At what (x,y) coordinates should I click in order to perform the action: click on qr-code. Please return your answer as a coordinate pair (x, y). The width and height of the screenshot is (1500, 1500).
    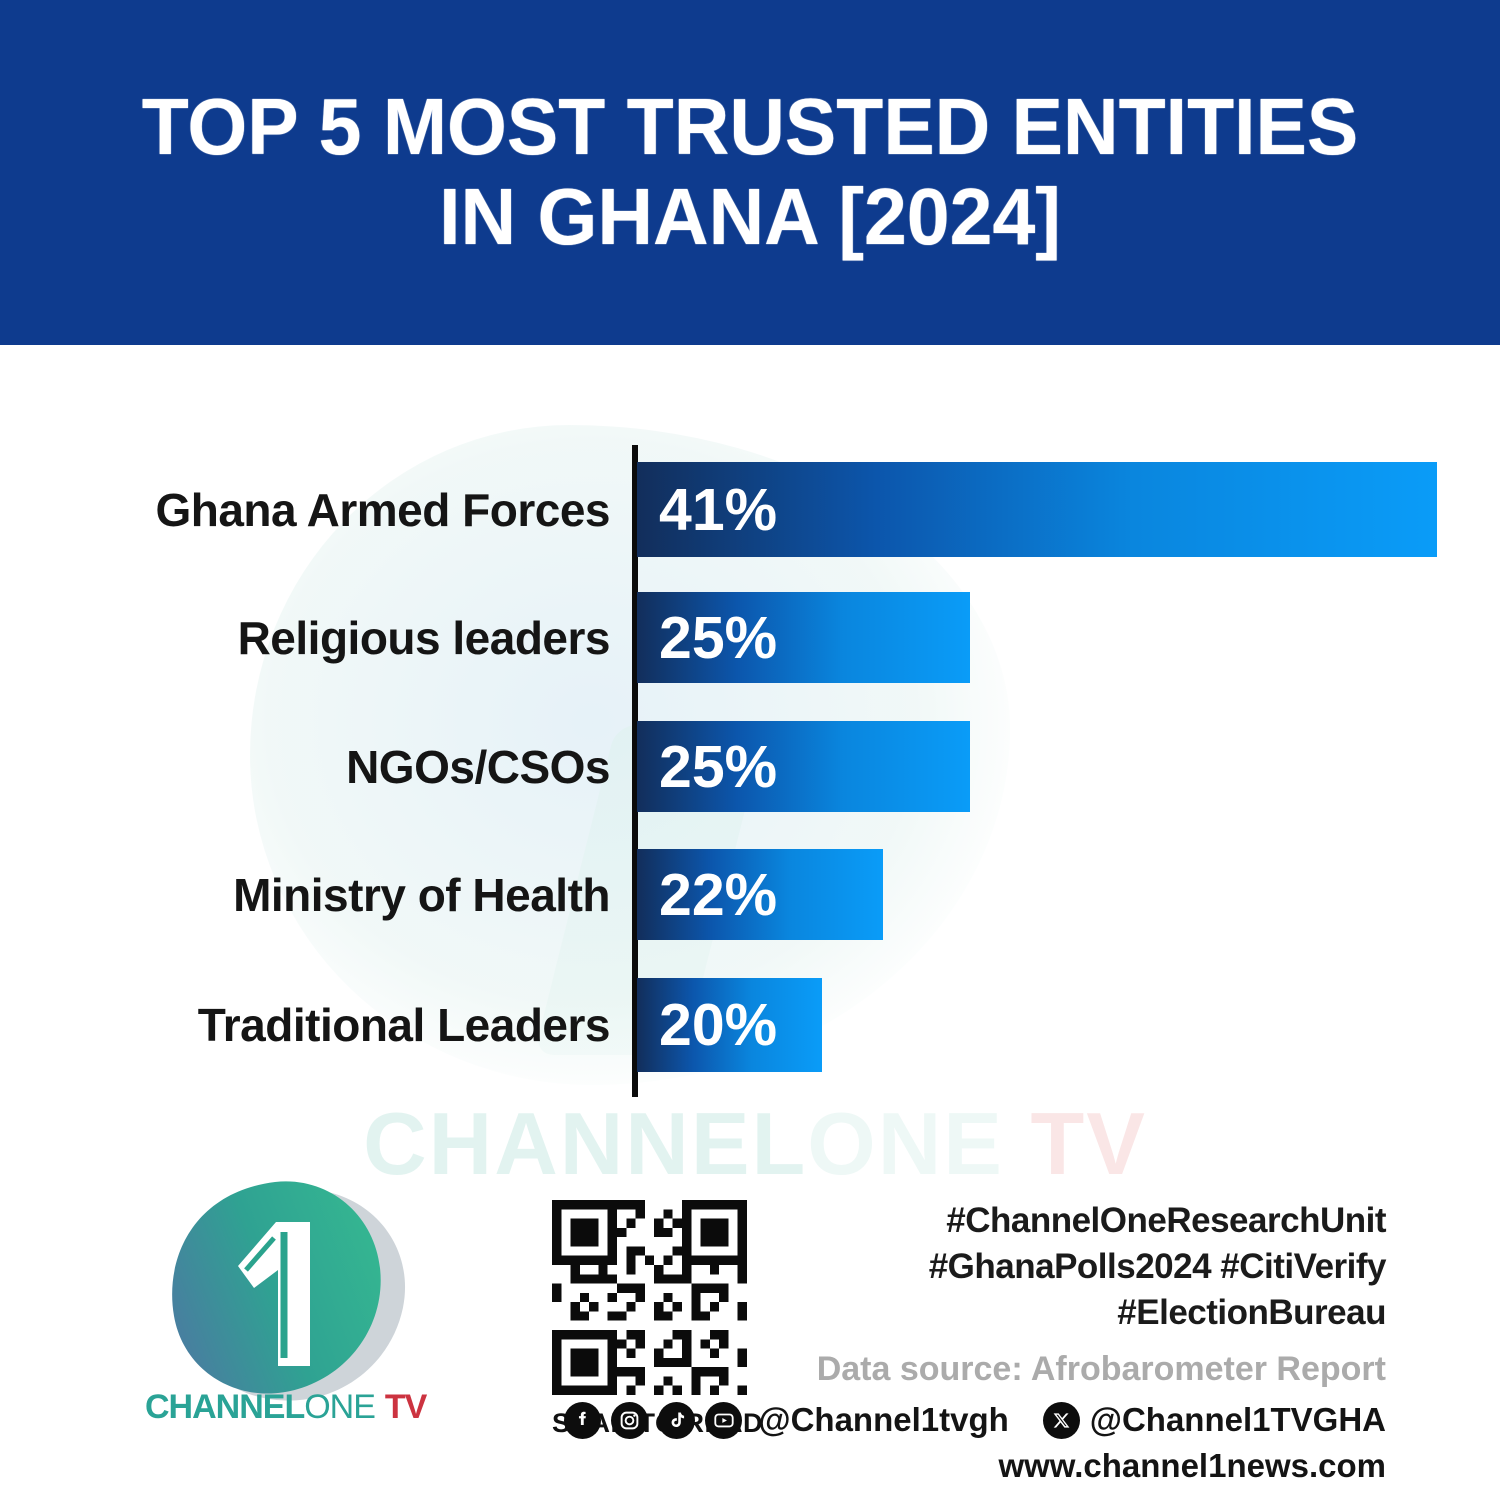
    Looking at the image, I should click on (649, 1297).